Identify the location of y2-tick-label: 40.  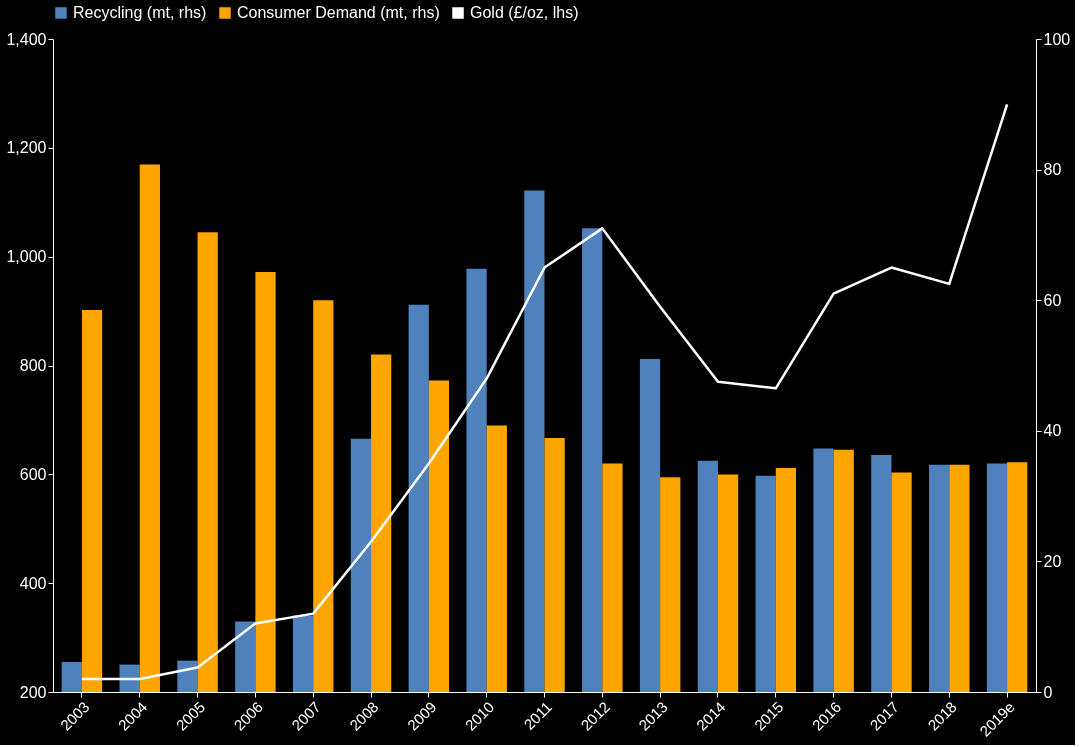
(1052, 431).